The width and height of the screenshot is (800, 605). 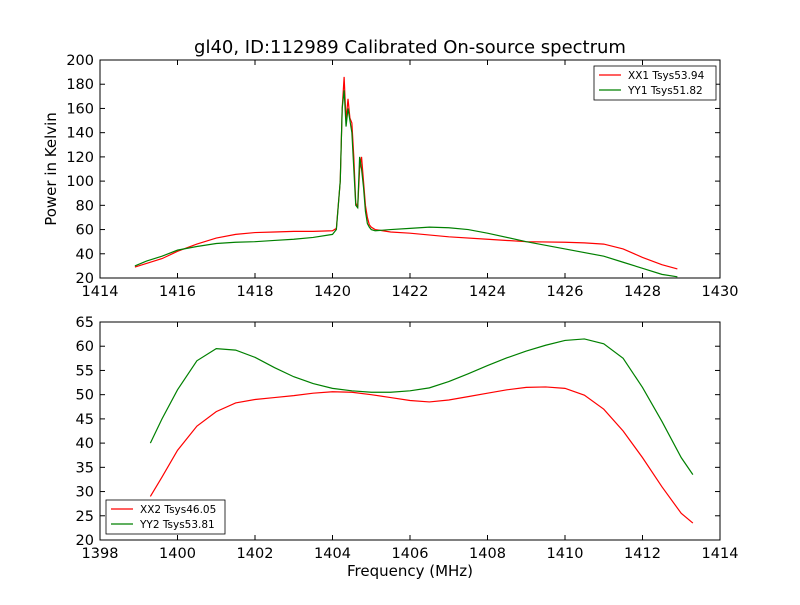 I want to click on top-x-tick-label: 1428, so click(x=642, y=292).